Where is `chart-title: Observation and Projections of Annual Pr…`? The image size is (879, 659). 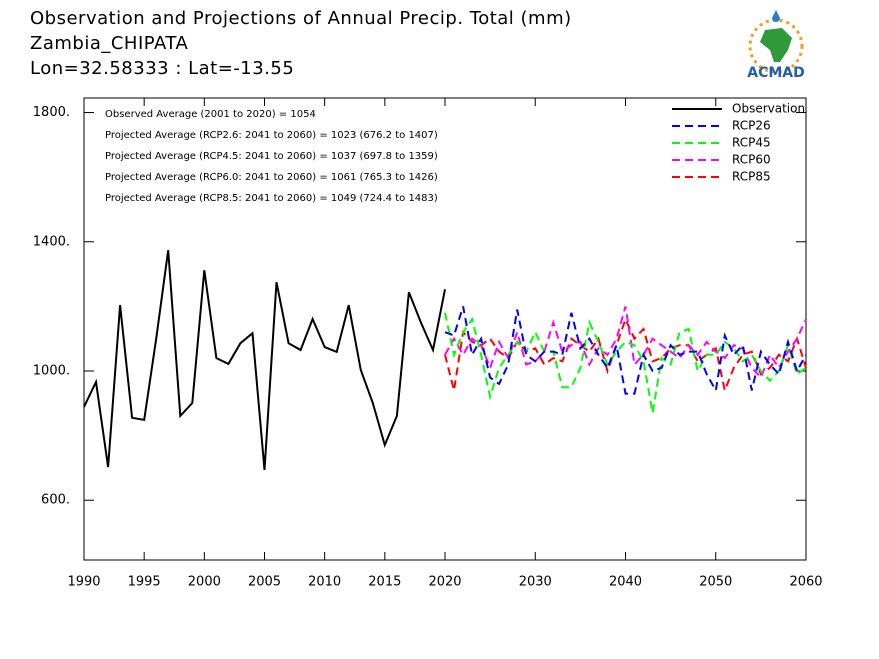 chart-title: Observation and Projections of Annual Pr… is located at coordinates (301, 18).